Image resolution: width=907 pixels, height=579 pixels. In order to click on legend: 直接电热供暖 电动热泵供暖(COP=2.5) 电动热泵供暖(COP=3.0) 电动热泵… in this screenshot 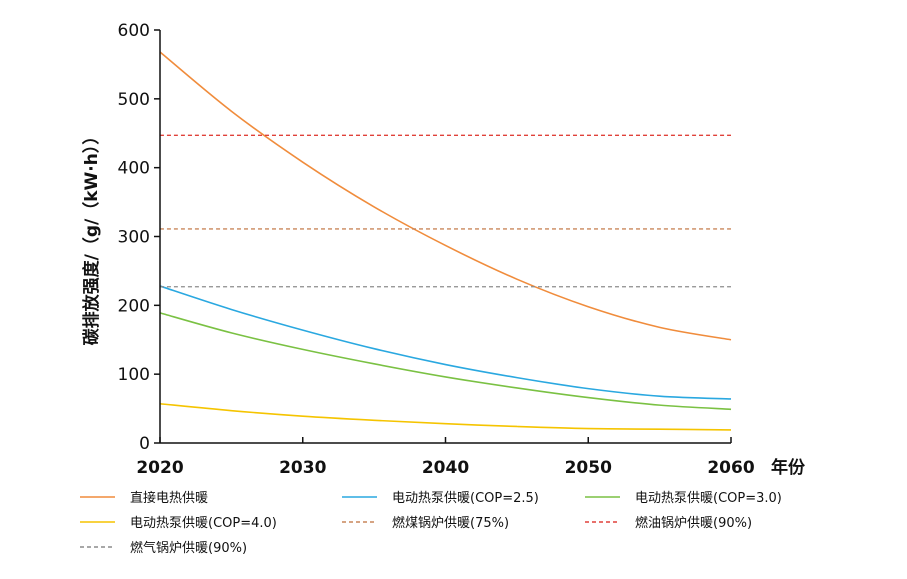, I will do `click(431, 523)`.